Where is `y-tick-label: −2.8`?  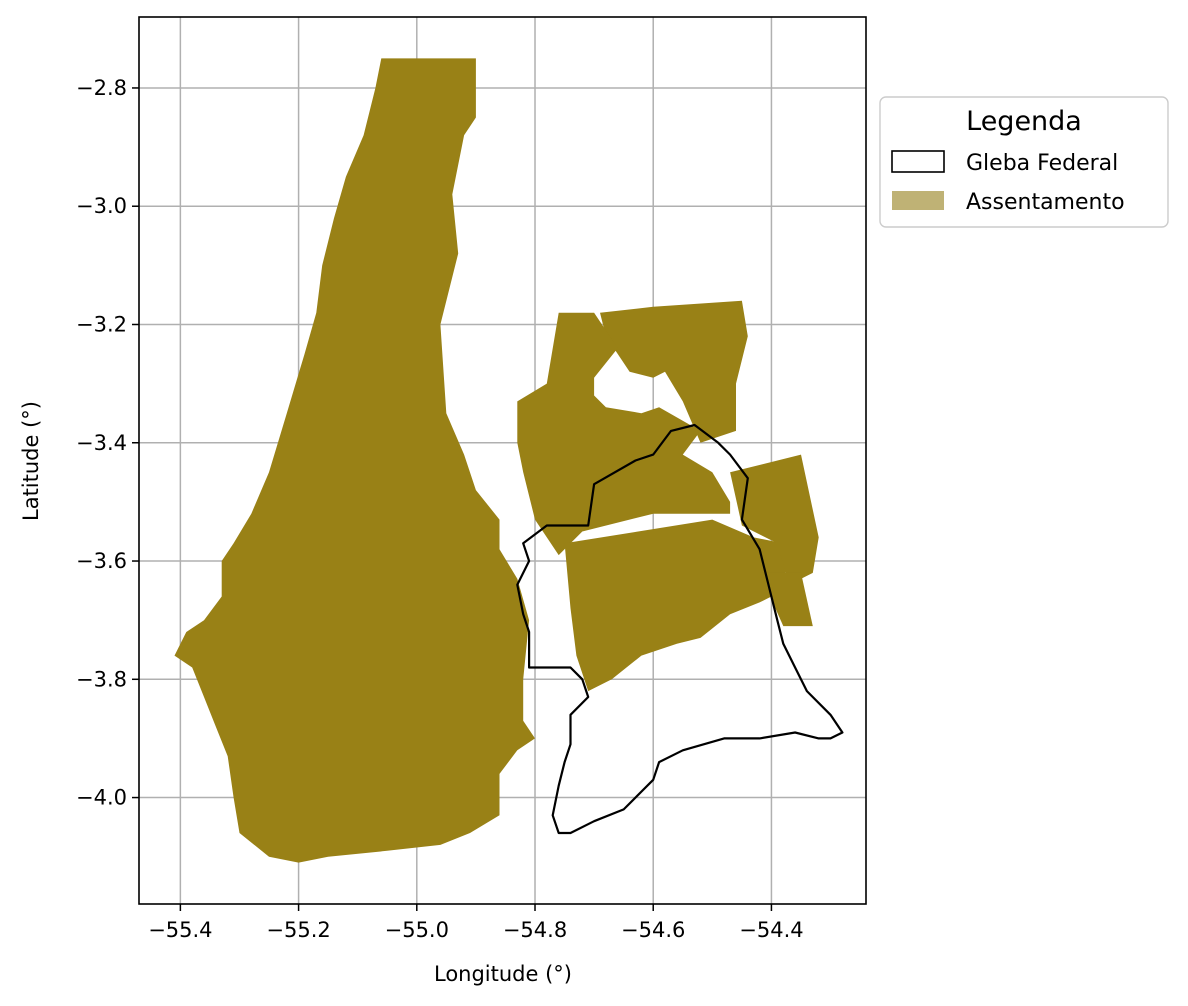 y-tick-label: −2.8 is located at coordinates (101, 88).